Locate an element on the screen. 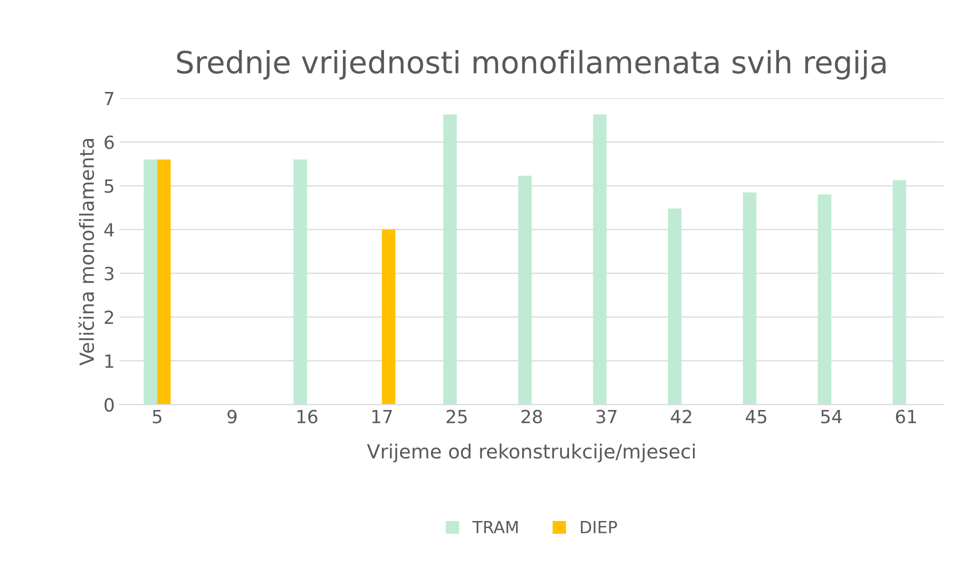 This screenshot has height=578, width=958. y-tick-label: 6 is located at coordinates (109, 142).